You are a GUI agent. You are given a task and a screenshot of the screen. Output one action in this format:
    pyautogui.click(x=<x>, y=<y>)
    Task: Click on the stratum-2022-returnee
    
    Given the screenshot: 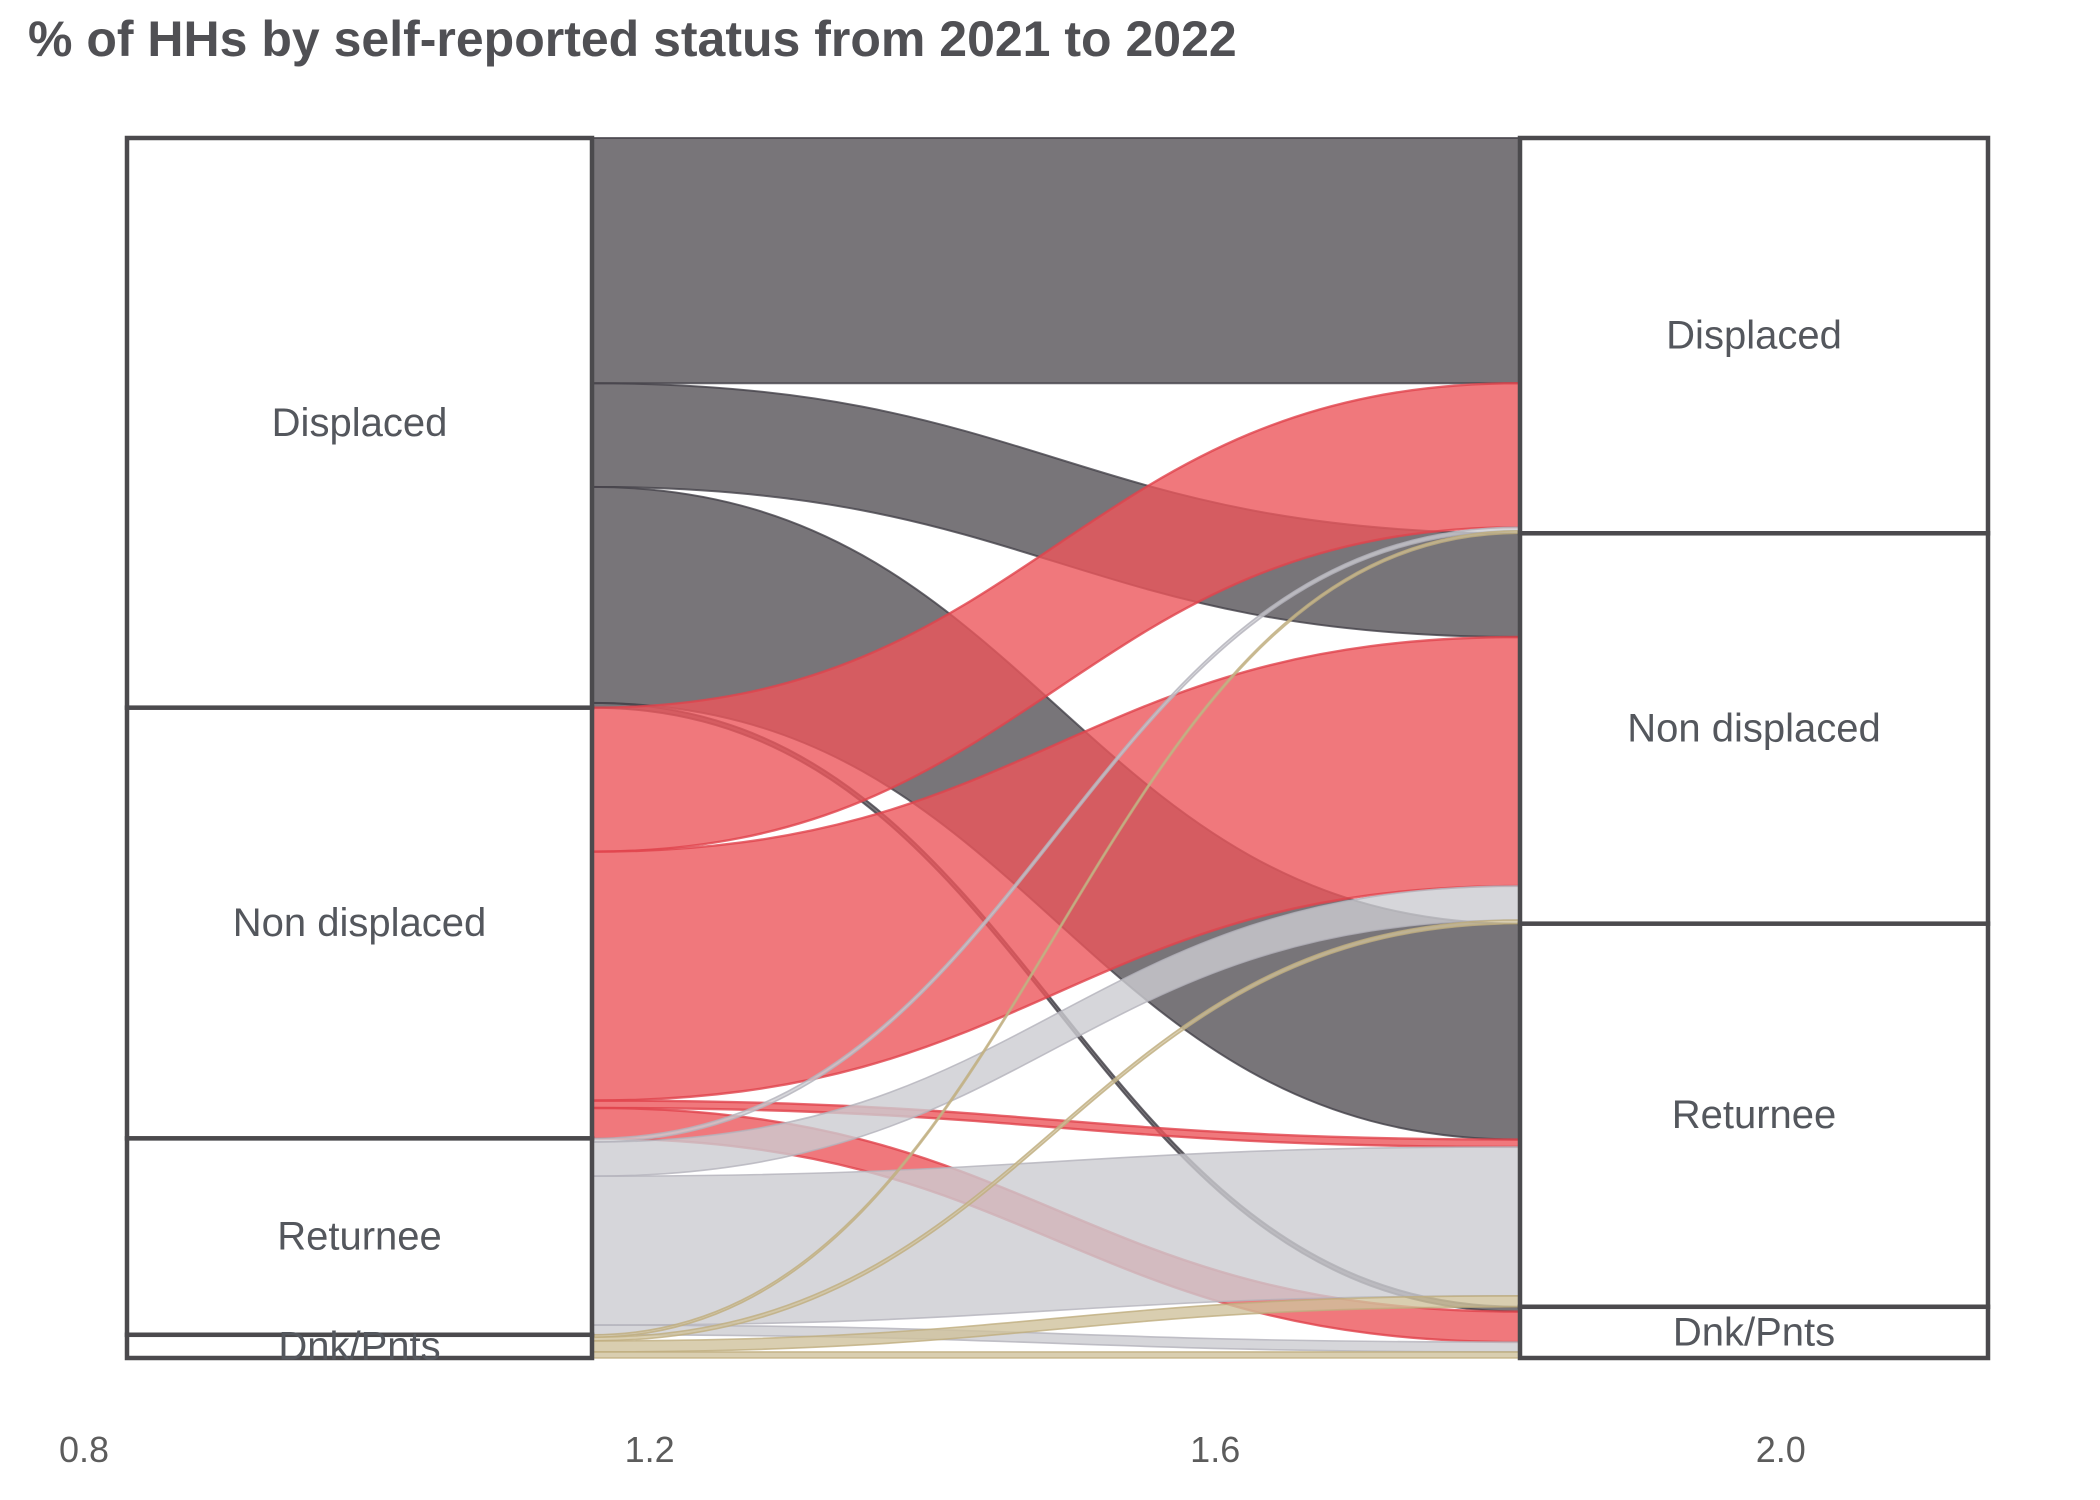 What is the action you would take?
    pyautogui.click(x=1754, y=1115)
    